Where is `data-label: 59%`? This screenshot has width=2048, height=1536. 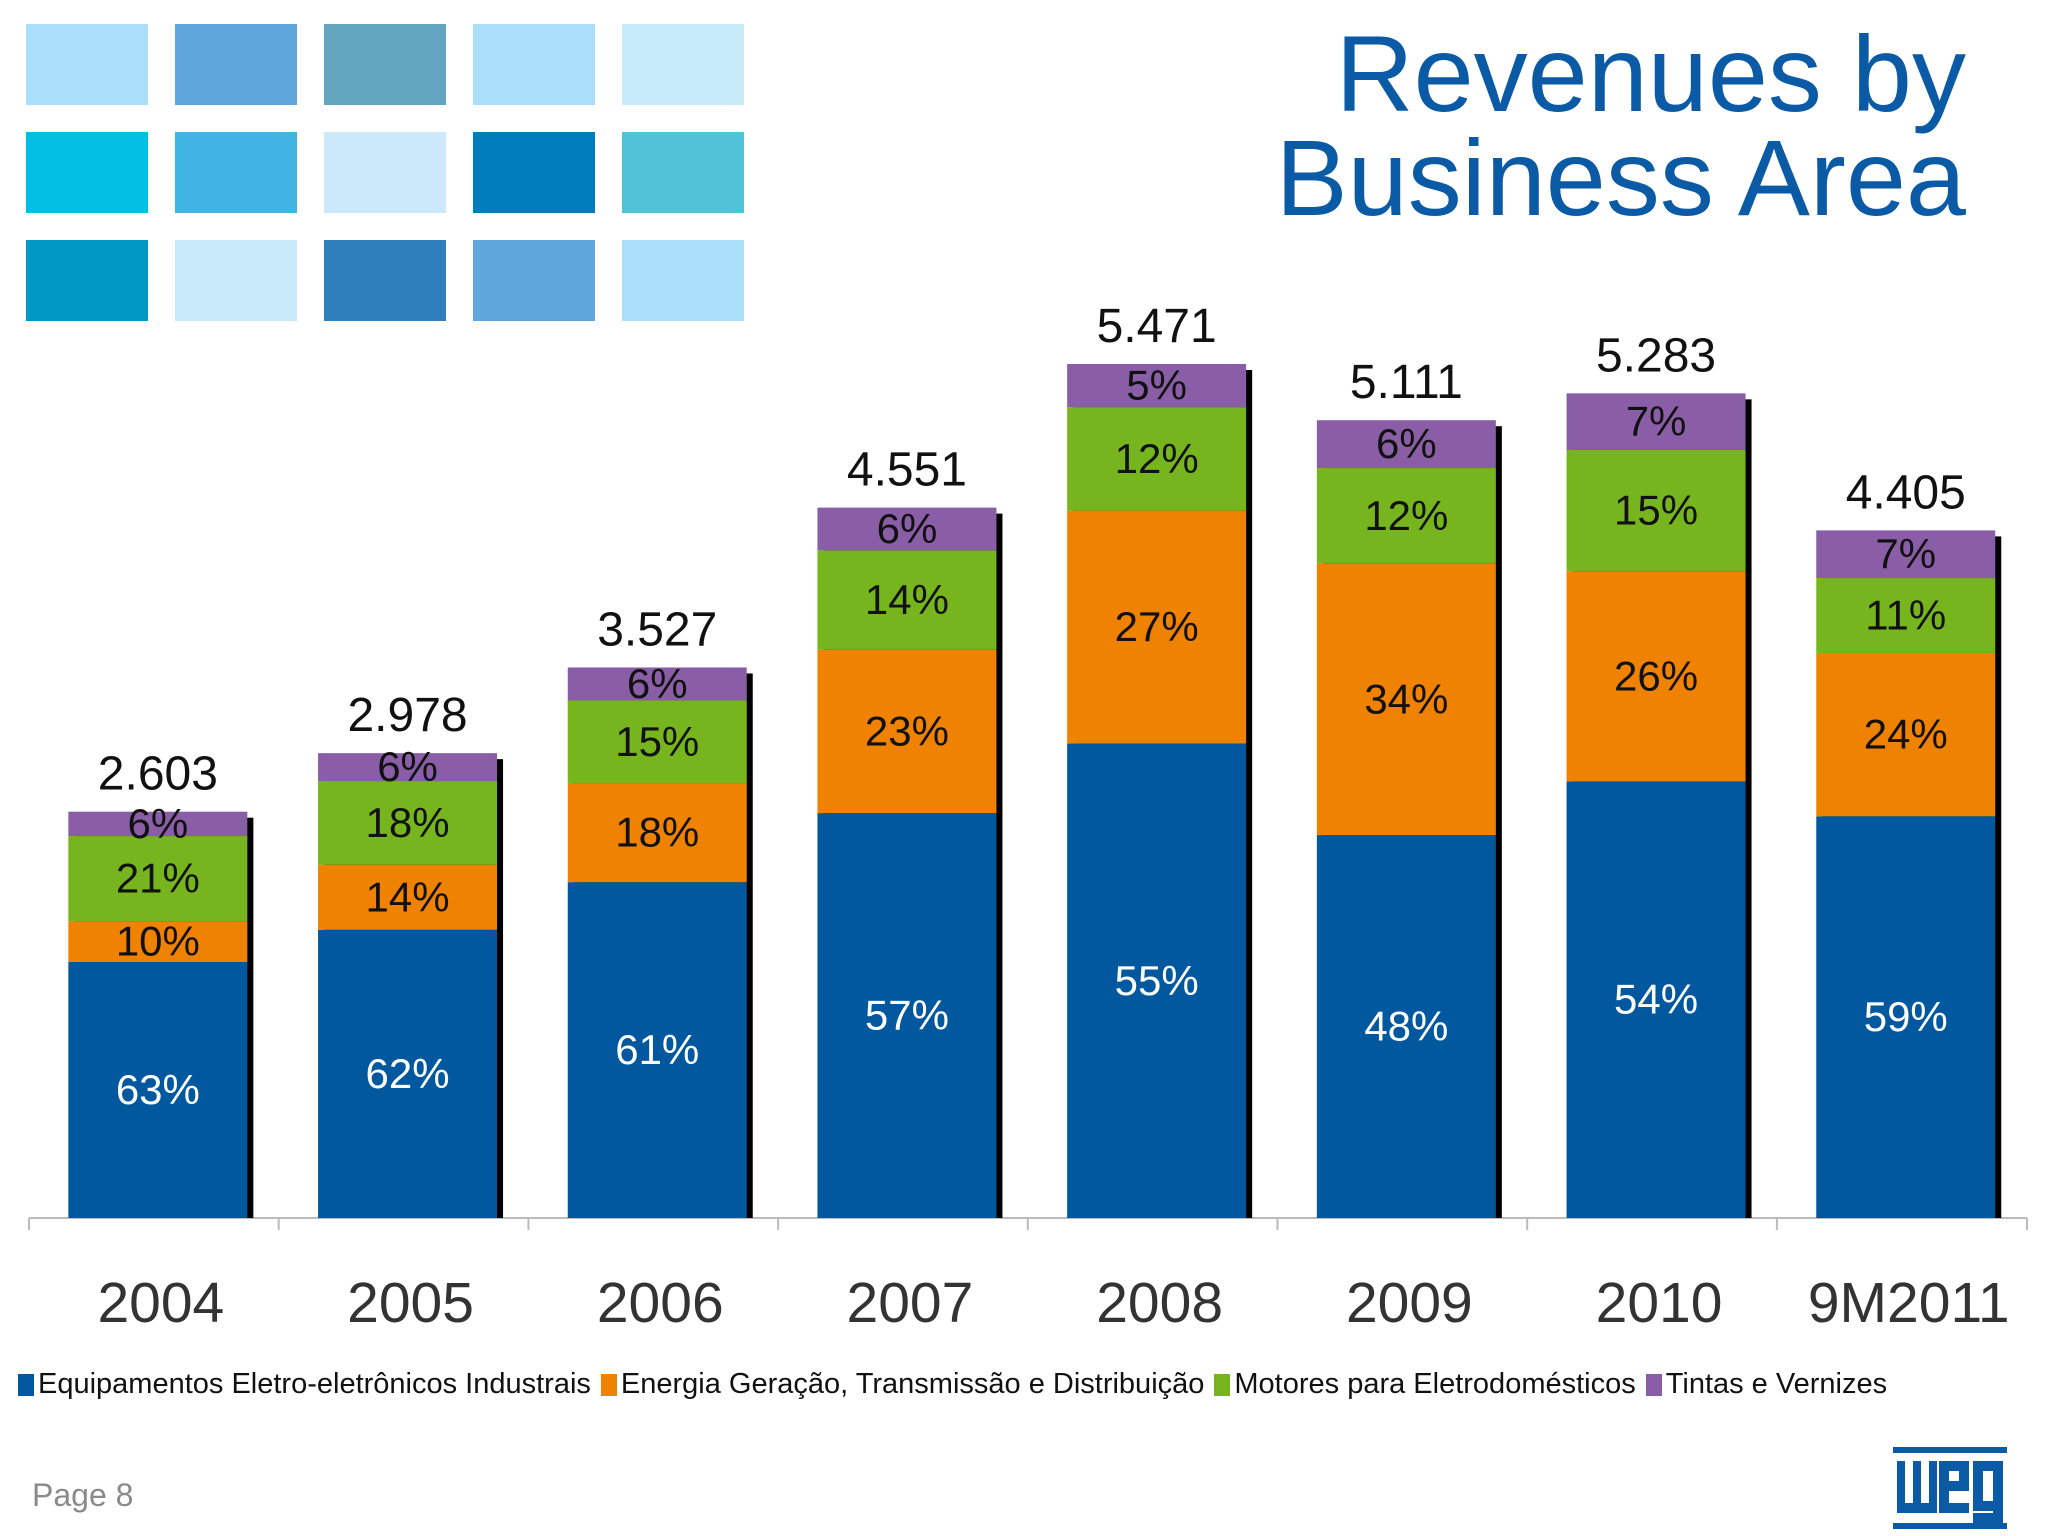
data-label: 59% is located at coordinates (1906, 1016).